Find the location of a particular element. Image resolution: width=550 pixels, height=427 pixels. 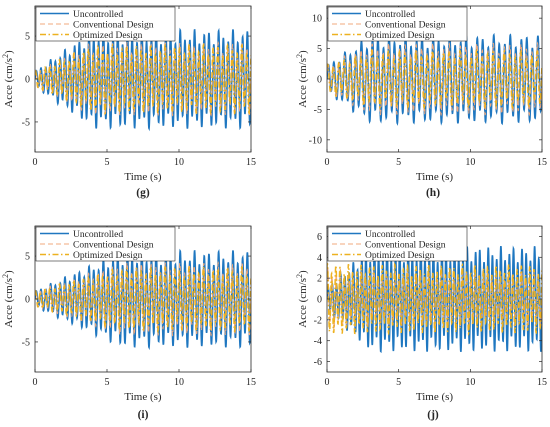

y-tick-label: -6 is located at coordinates (318, 362).